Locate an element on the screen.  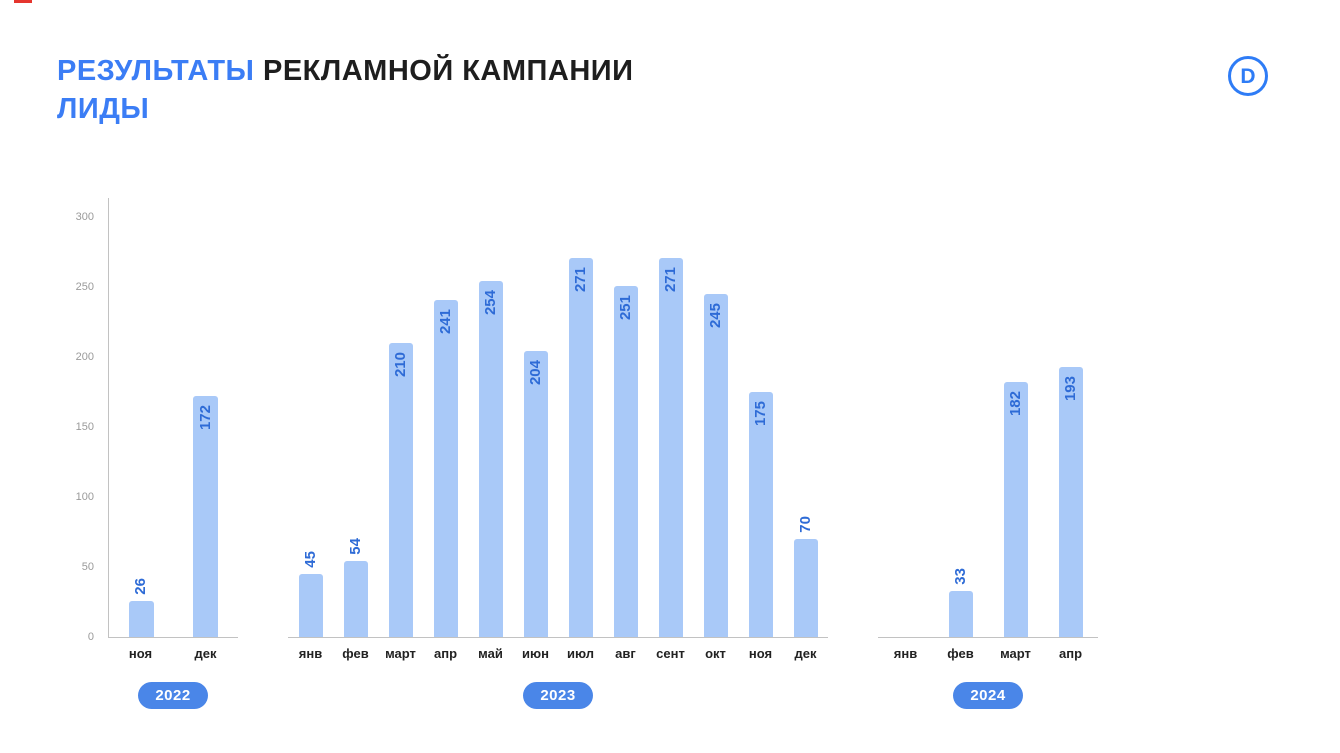
y-tick-300: 300 is located at coordinates (84, 217).